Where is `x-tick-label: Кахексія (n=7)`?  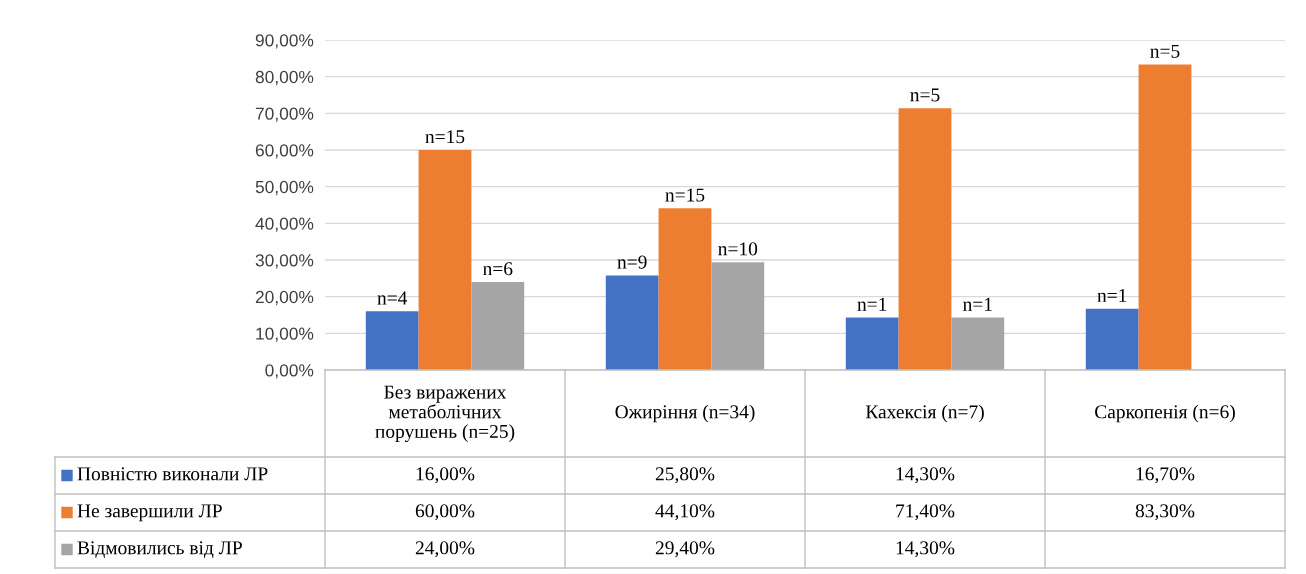 x-tick-label: Кахексія (n=7) is located at coordinates (924, 413).